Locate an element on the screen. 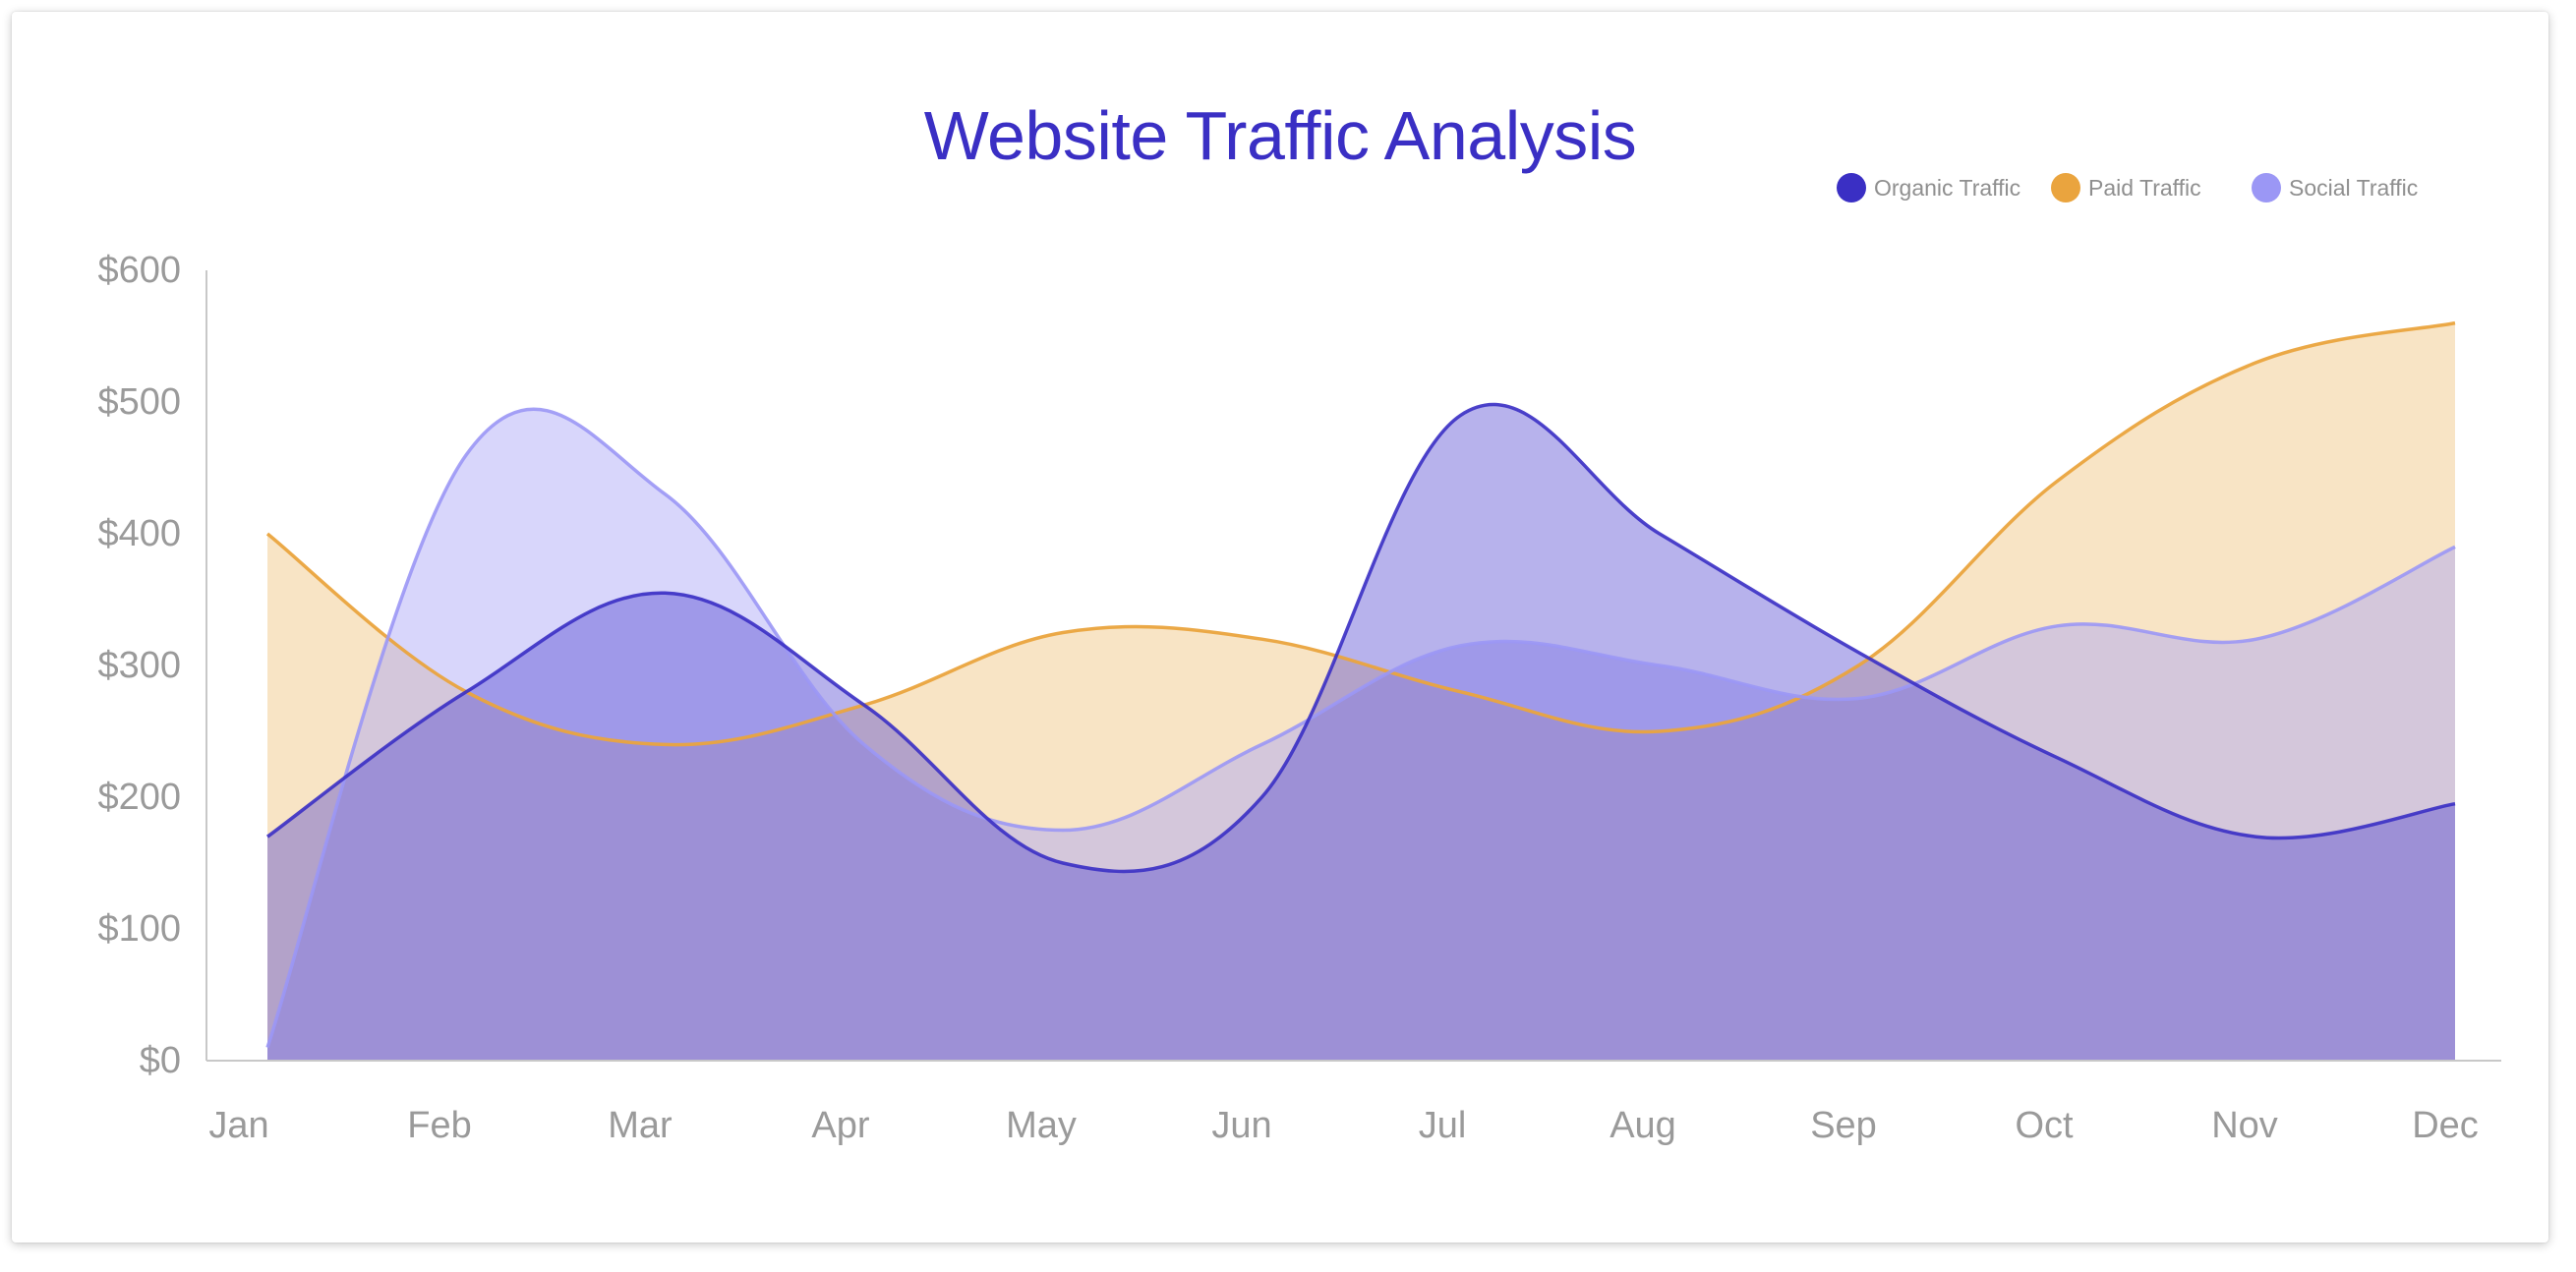  legend-item-organic: Organic Traffic is located at coordinates (1928, 188).